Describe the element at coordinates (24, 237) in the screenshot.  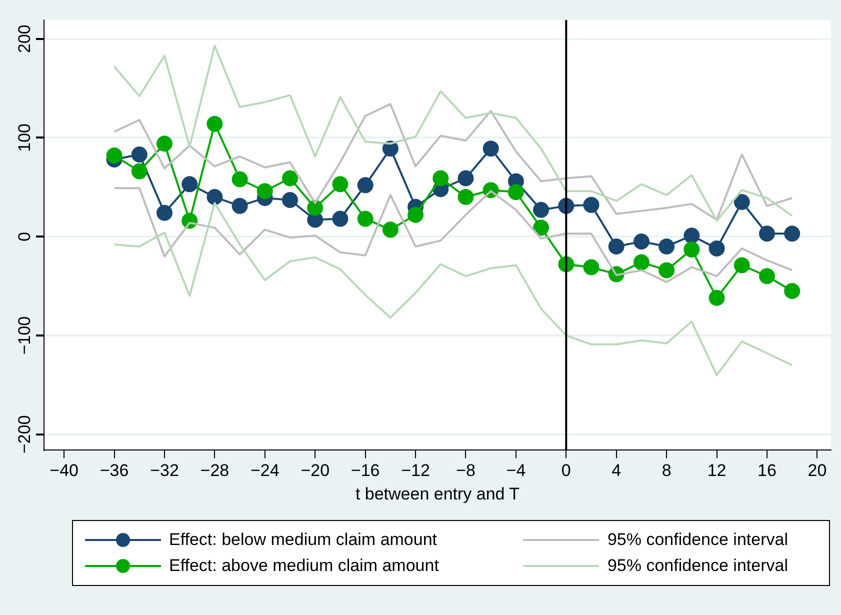
I see `y-tick-label: 0` at that location.